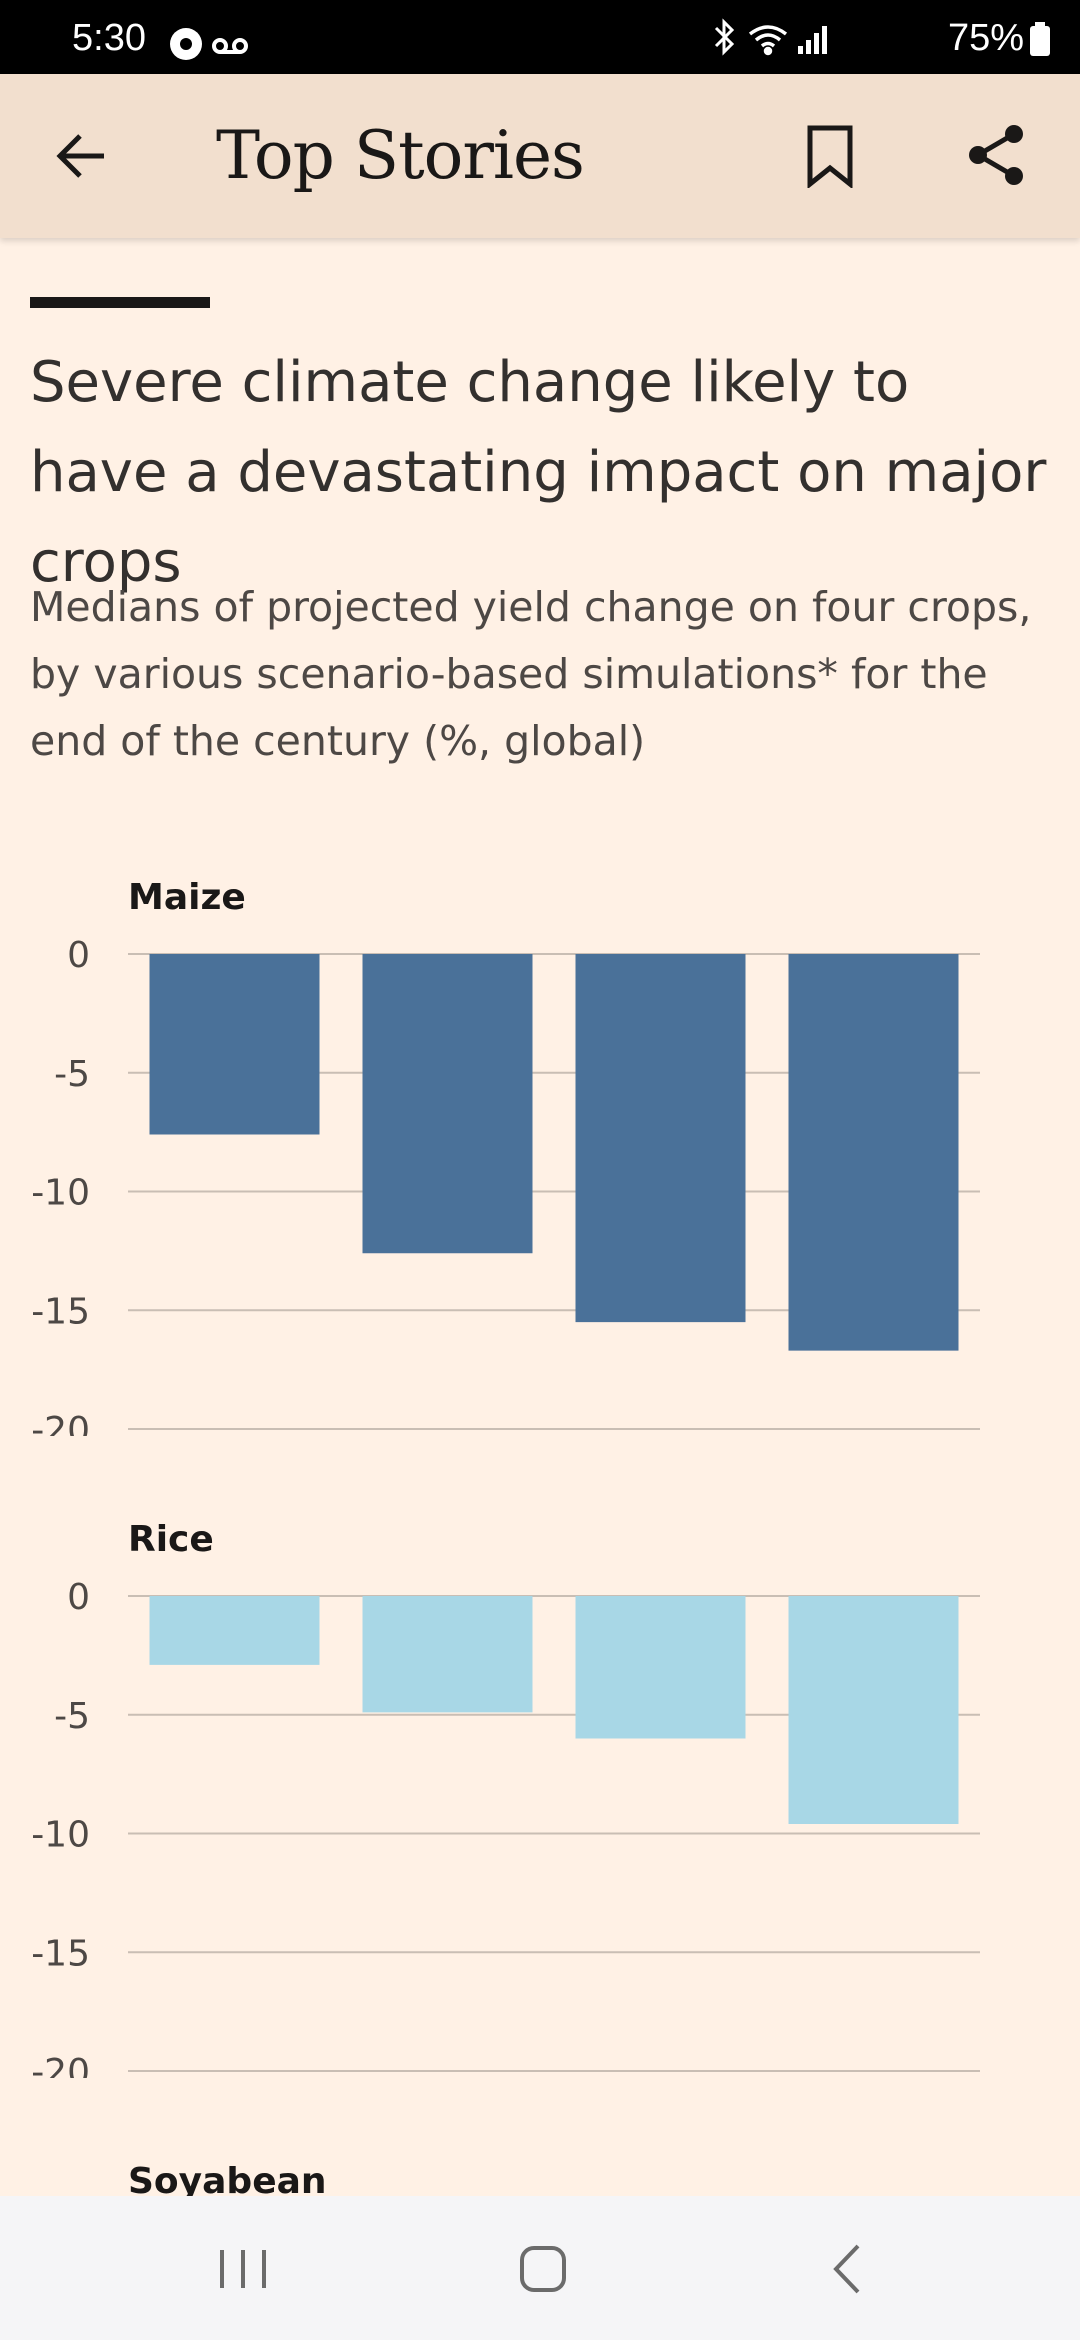 The width and height of the screenshot is (1080, 2340). What do you see at coordinates (120, 302) in the screenshot?
I see `headline-rule` at bounding box center [120, 302].